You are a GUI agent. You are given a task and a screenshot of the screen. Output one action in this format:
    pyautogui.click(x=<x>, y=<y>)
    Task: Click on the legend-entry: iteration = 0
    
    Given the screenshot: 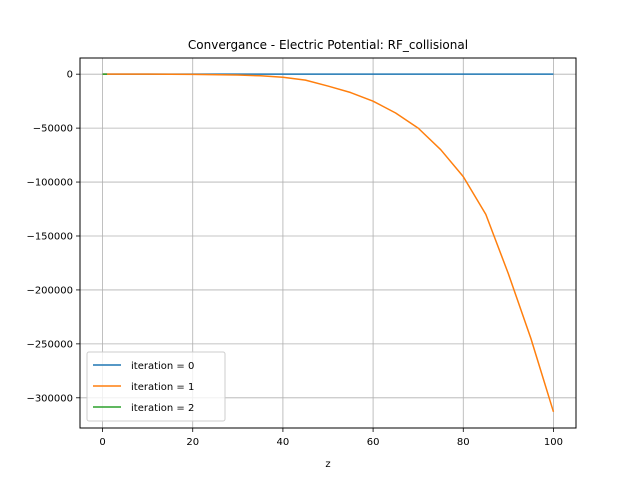 What is the action you would take?
    pyautogui.click(x=162, y=366)
    